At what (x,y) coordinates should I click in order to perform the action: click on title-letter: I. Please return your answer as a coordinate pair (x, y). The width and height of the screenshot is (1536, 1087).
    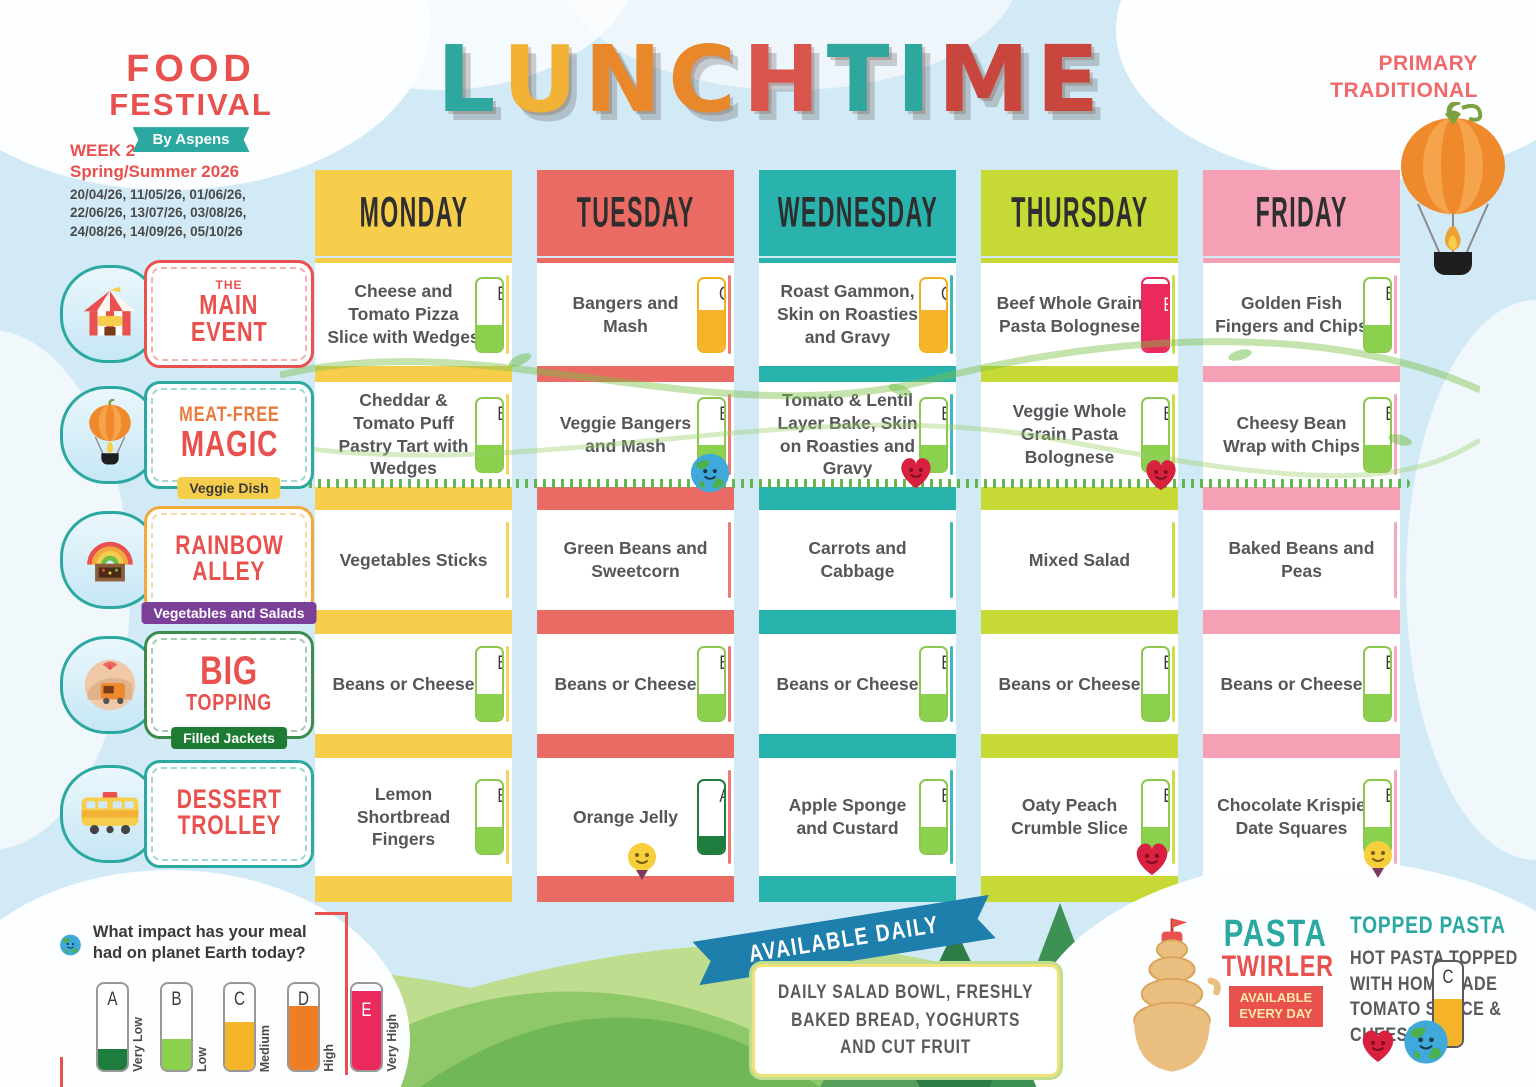
    Looking at the image, I should click on (913, 79).